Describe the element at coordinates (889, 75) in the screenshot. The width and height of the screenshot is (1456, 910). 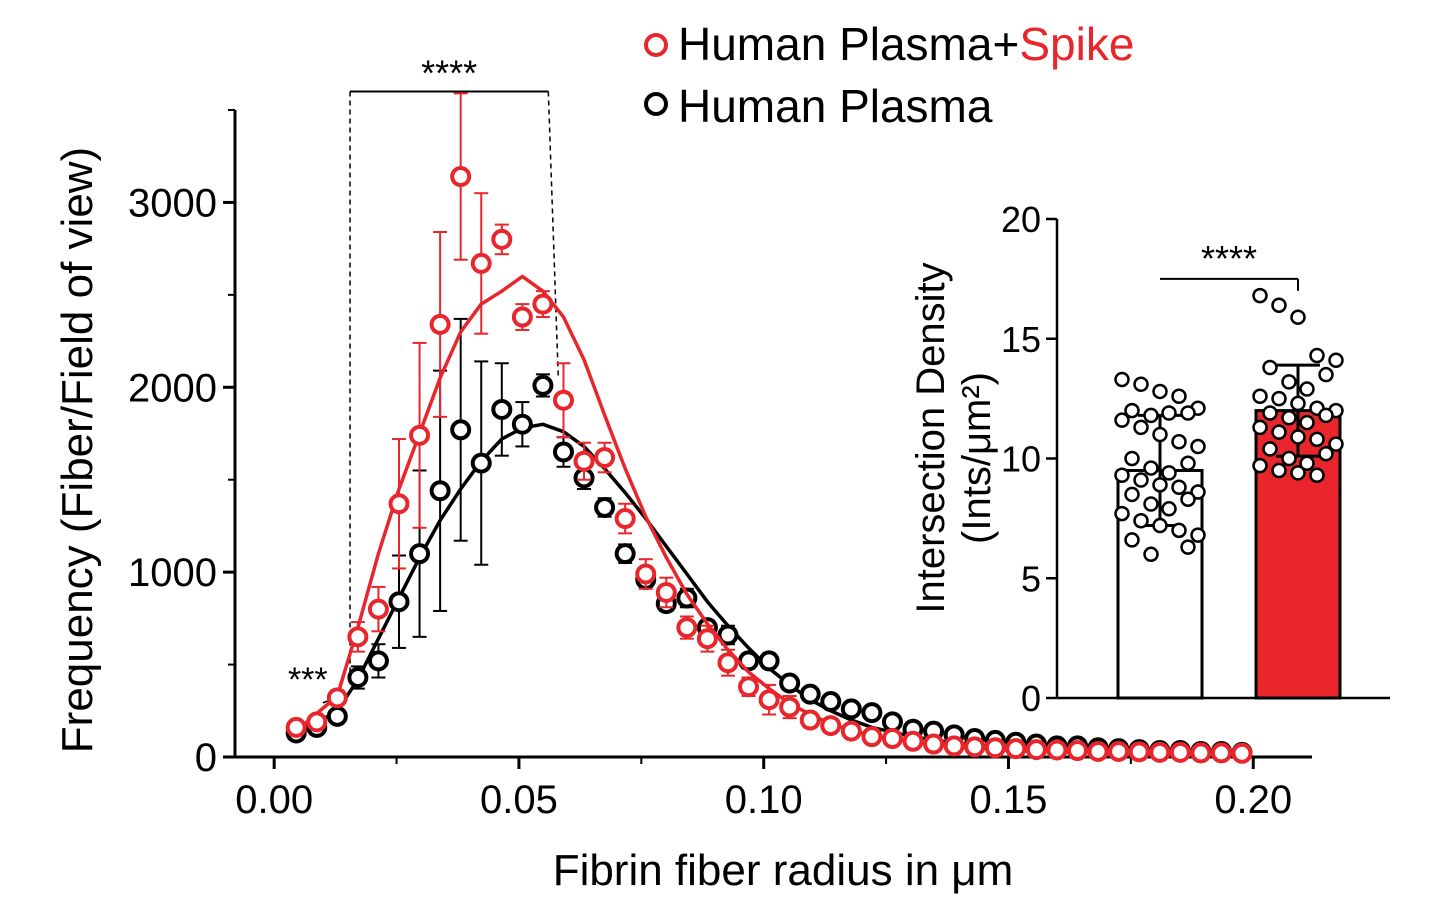
I see `legend: Human Plasma+Spike Human Plasma` at that location.